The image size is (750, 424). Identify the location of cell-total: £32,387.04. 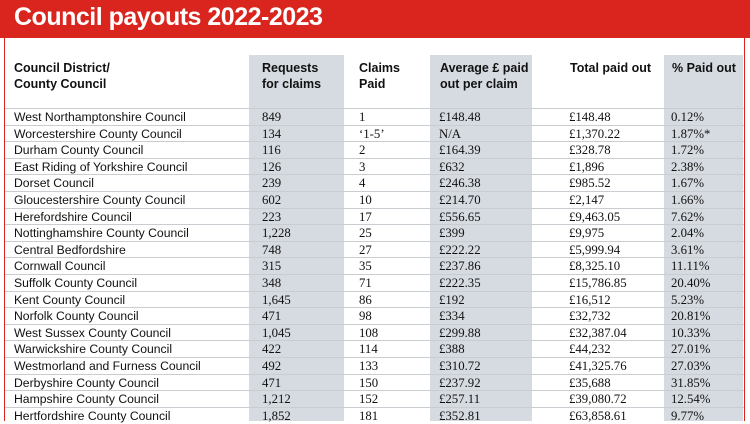
(598, 332).